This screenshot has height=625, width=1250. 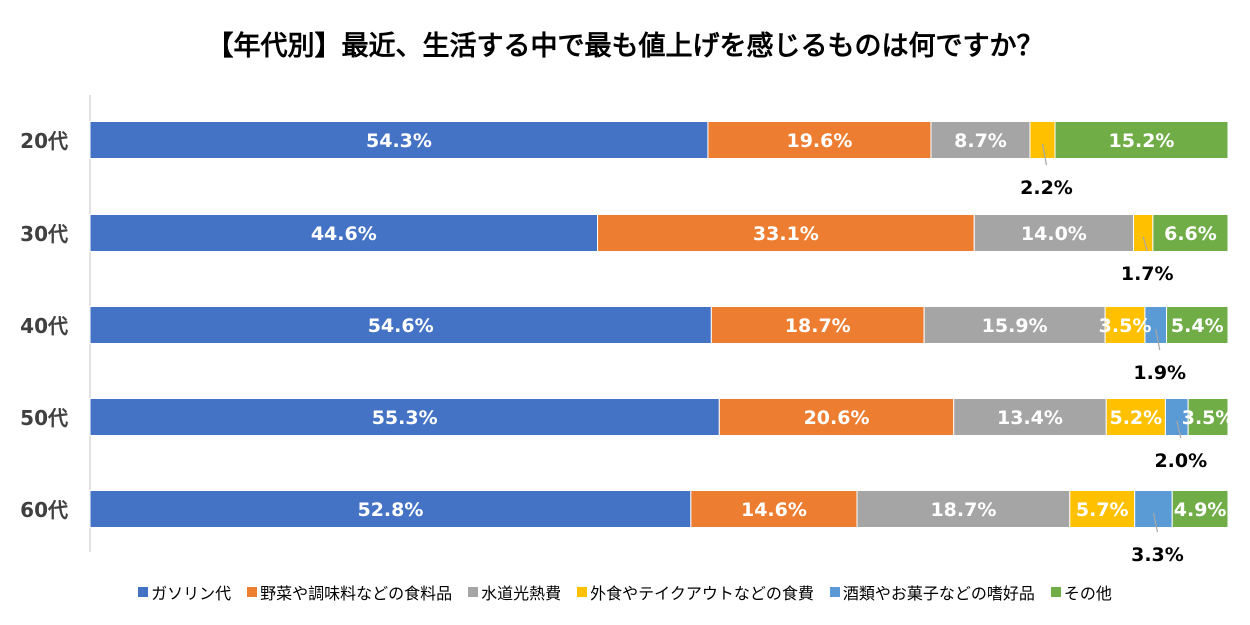 I want to click on data-label: 4.9%, so click(x=1200, y=510).